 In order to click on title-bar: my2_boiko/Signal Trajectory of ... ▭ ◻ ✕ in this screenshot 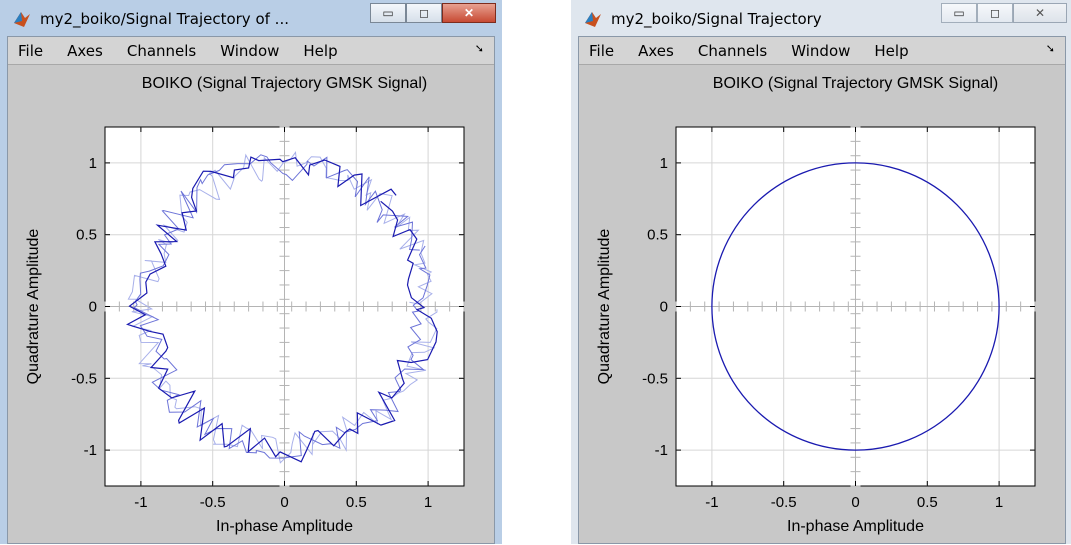, I will do `click(251, 18)`.